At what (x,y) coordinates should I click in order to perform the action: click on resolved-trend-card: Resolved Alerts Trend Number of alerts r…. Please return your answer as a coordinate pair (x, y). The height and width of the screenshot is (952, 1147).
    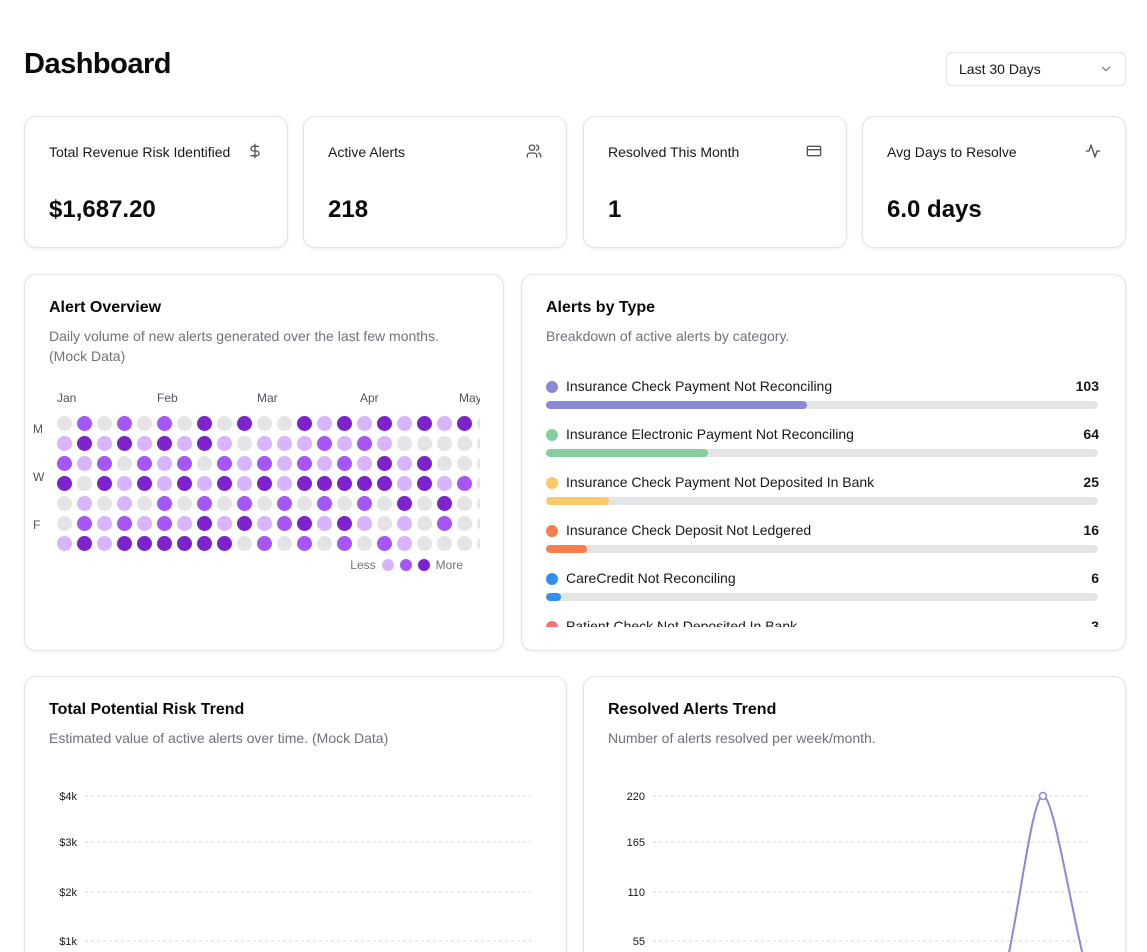
    Looking at the image, I should click on (854, 814).